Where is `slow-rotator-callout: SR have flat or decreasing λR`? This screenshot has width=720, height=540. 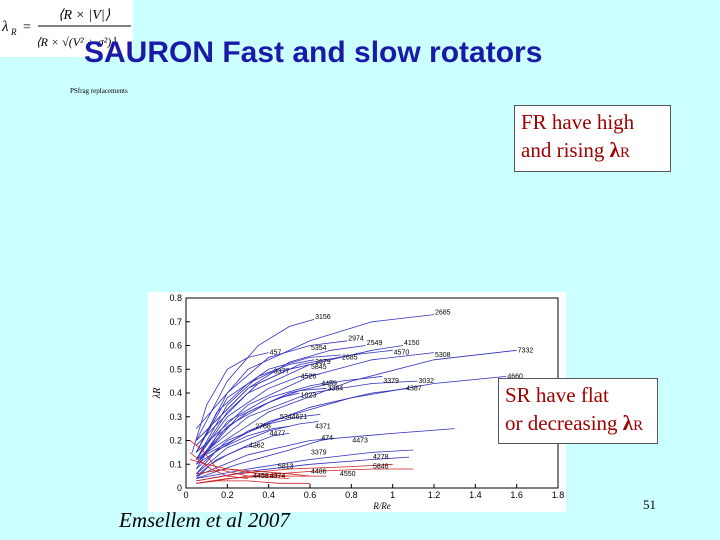
slow-rotator-callout: SR have flat or decreasing λR is located at coordinates (578, 411).